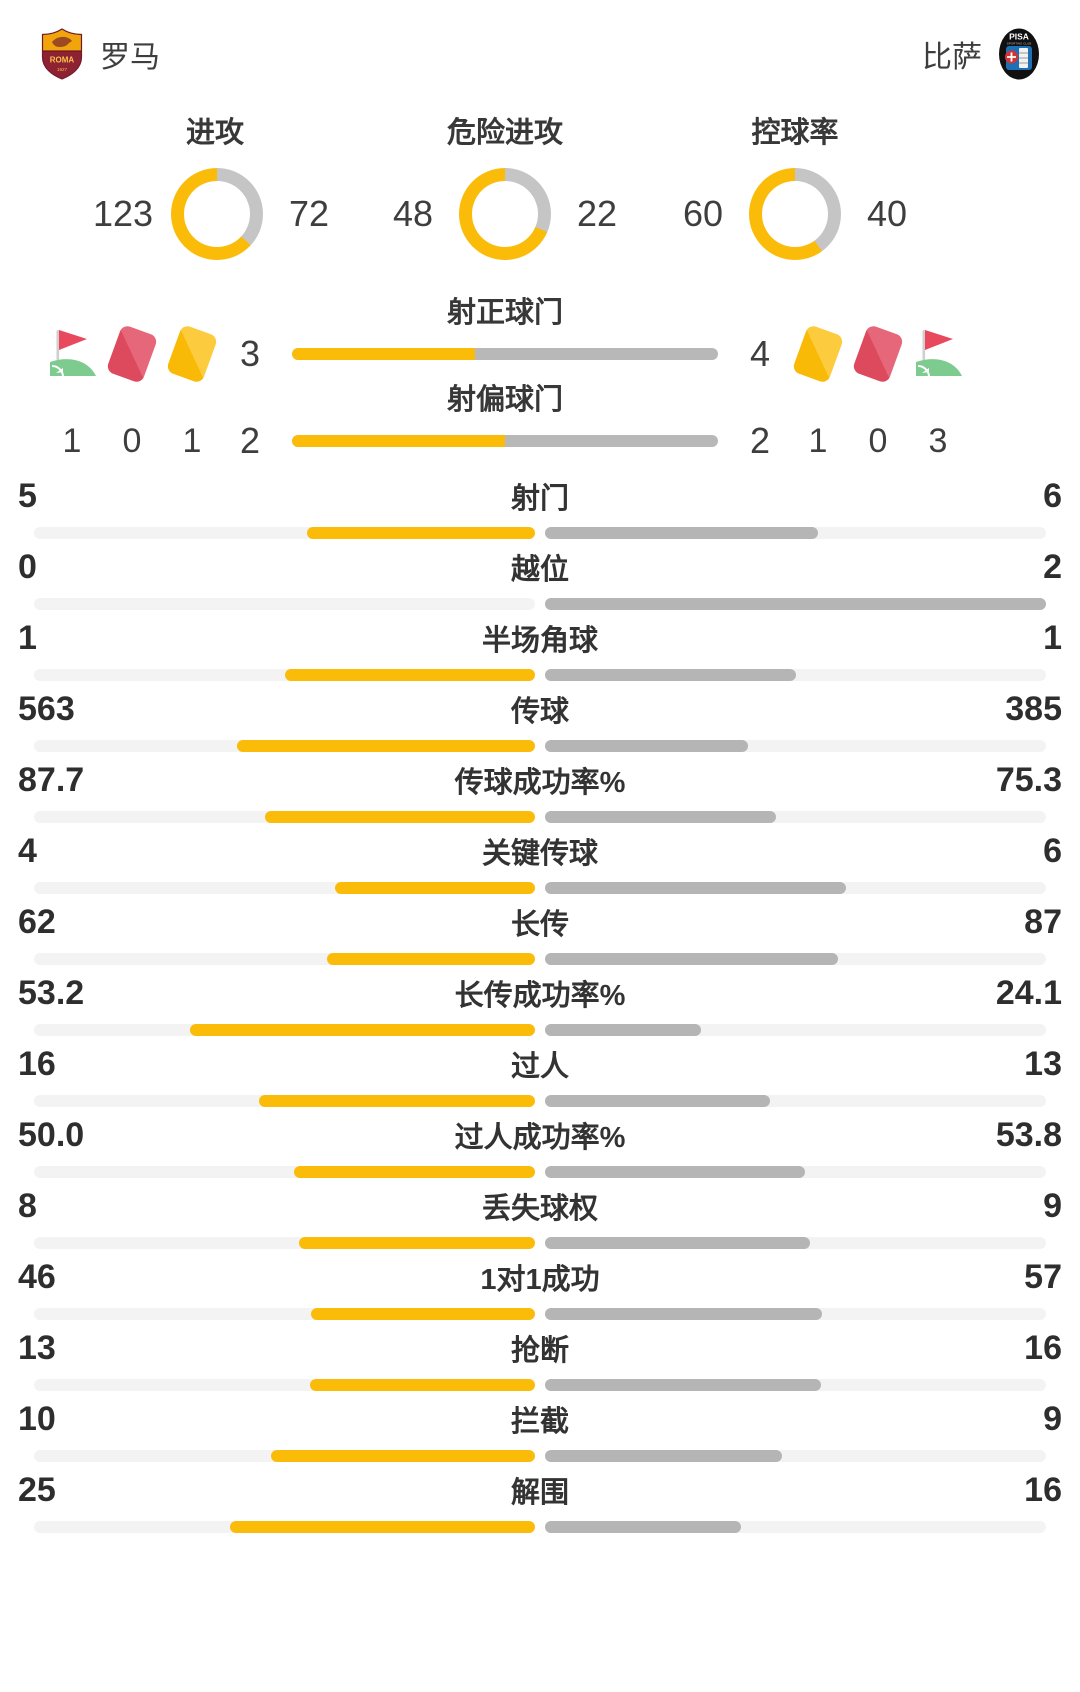  What do you see at coordinates (760, 353) in the screenshot?
I see `shots-on-away-value: 4` at bounding box center [760, 353].